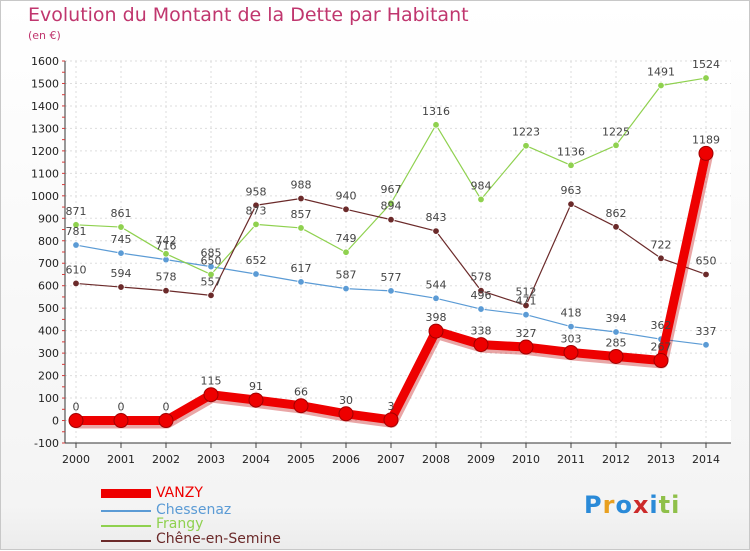 The height and width of the screenshot is (551, 750). Describe the element at coordinates (121, 273) in the screenshot. I see `data-label: 594` at that location.